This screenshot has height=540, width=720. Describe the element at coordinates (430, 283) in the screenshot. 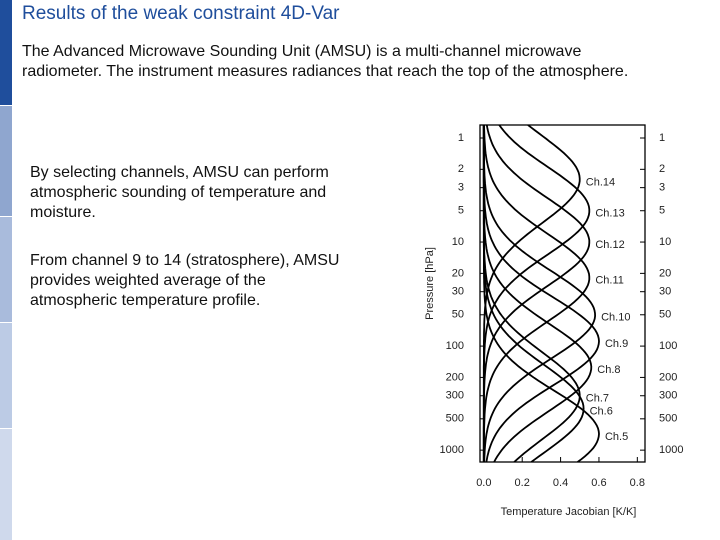

I see `y-axis-label: Pressure [hPa]` at that location.